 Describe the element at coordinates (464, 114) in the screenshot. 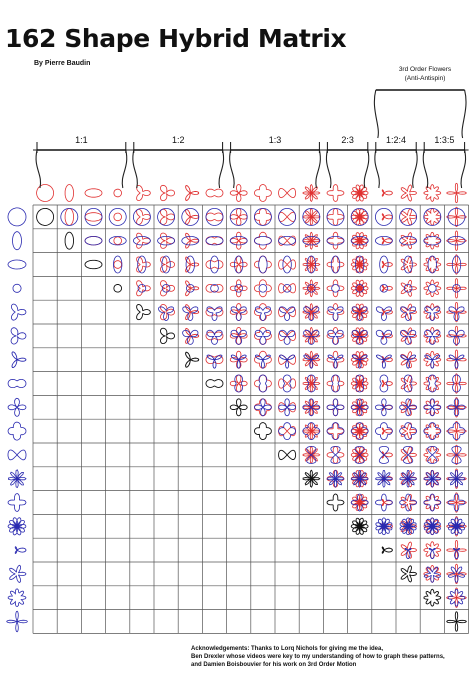

I see `third-order-leg` at that location.